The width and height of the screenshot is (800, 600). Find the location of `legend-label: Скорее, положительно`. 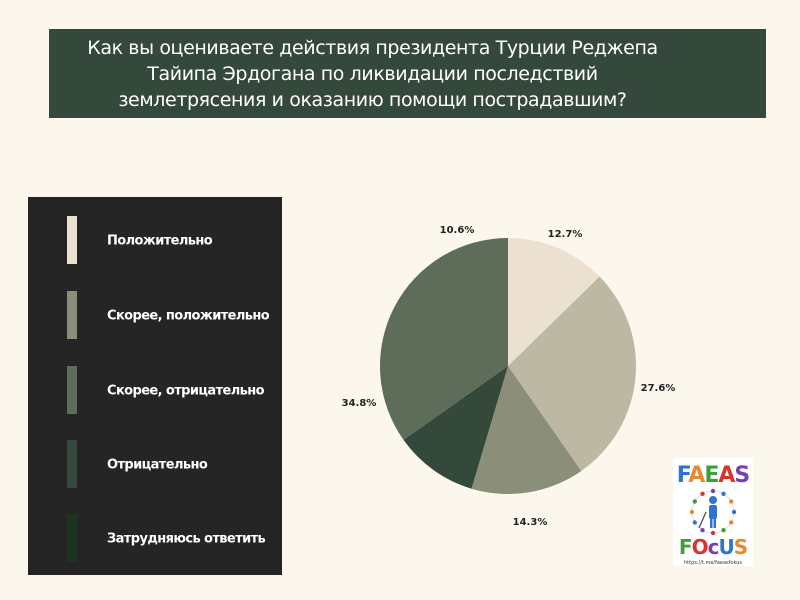

legend-label: Скорее, положительно is located at coordinates (188, 316).